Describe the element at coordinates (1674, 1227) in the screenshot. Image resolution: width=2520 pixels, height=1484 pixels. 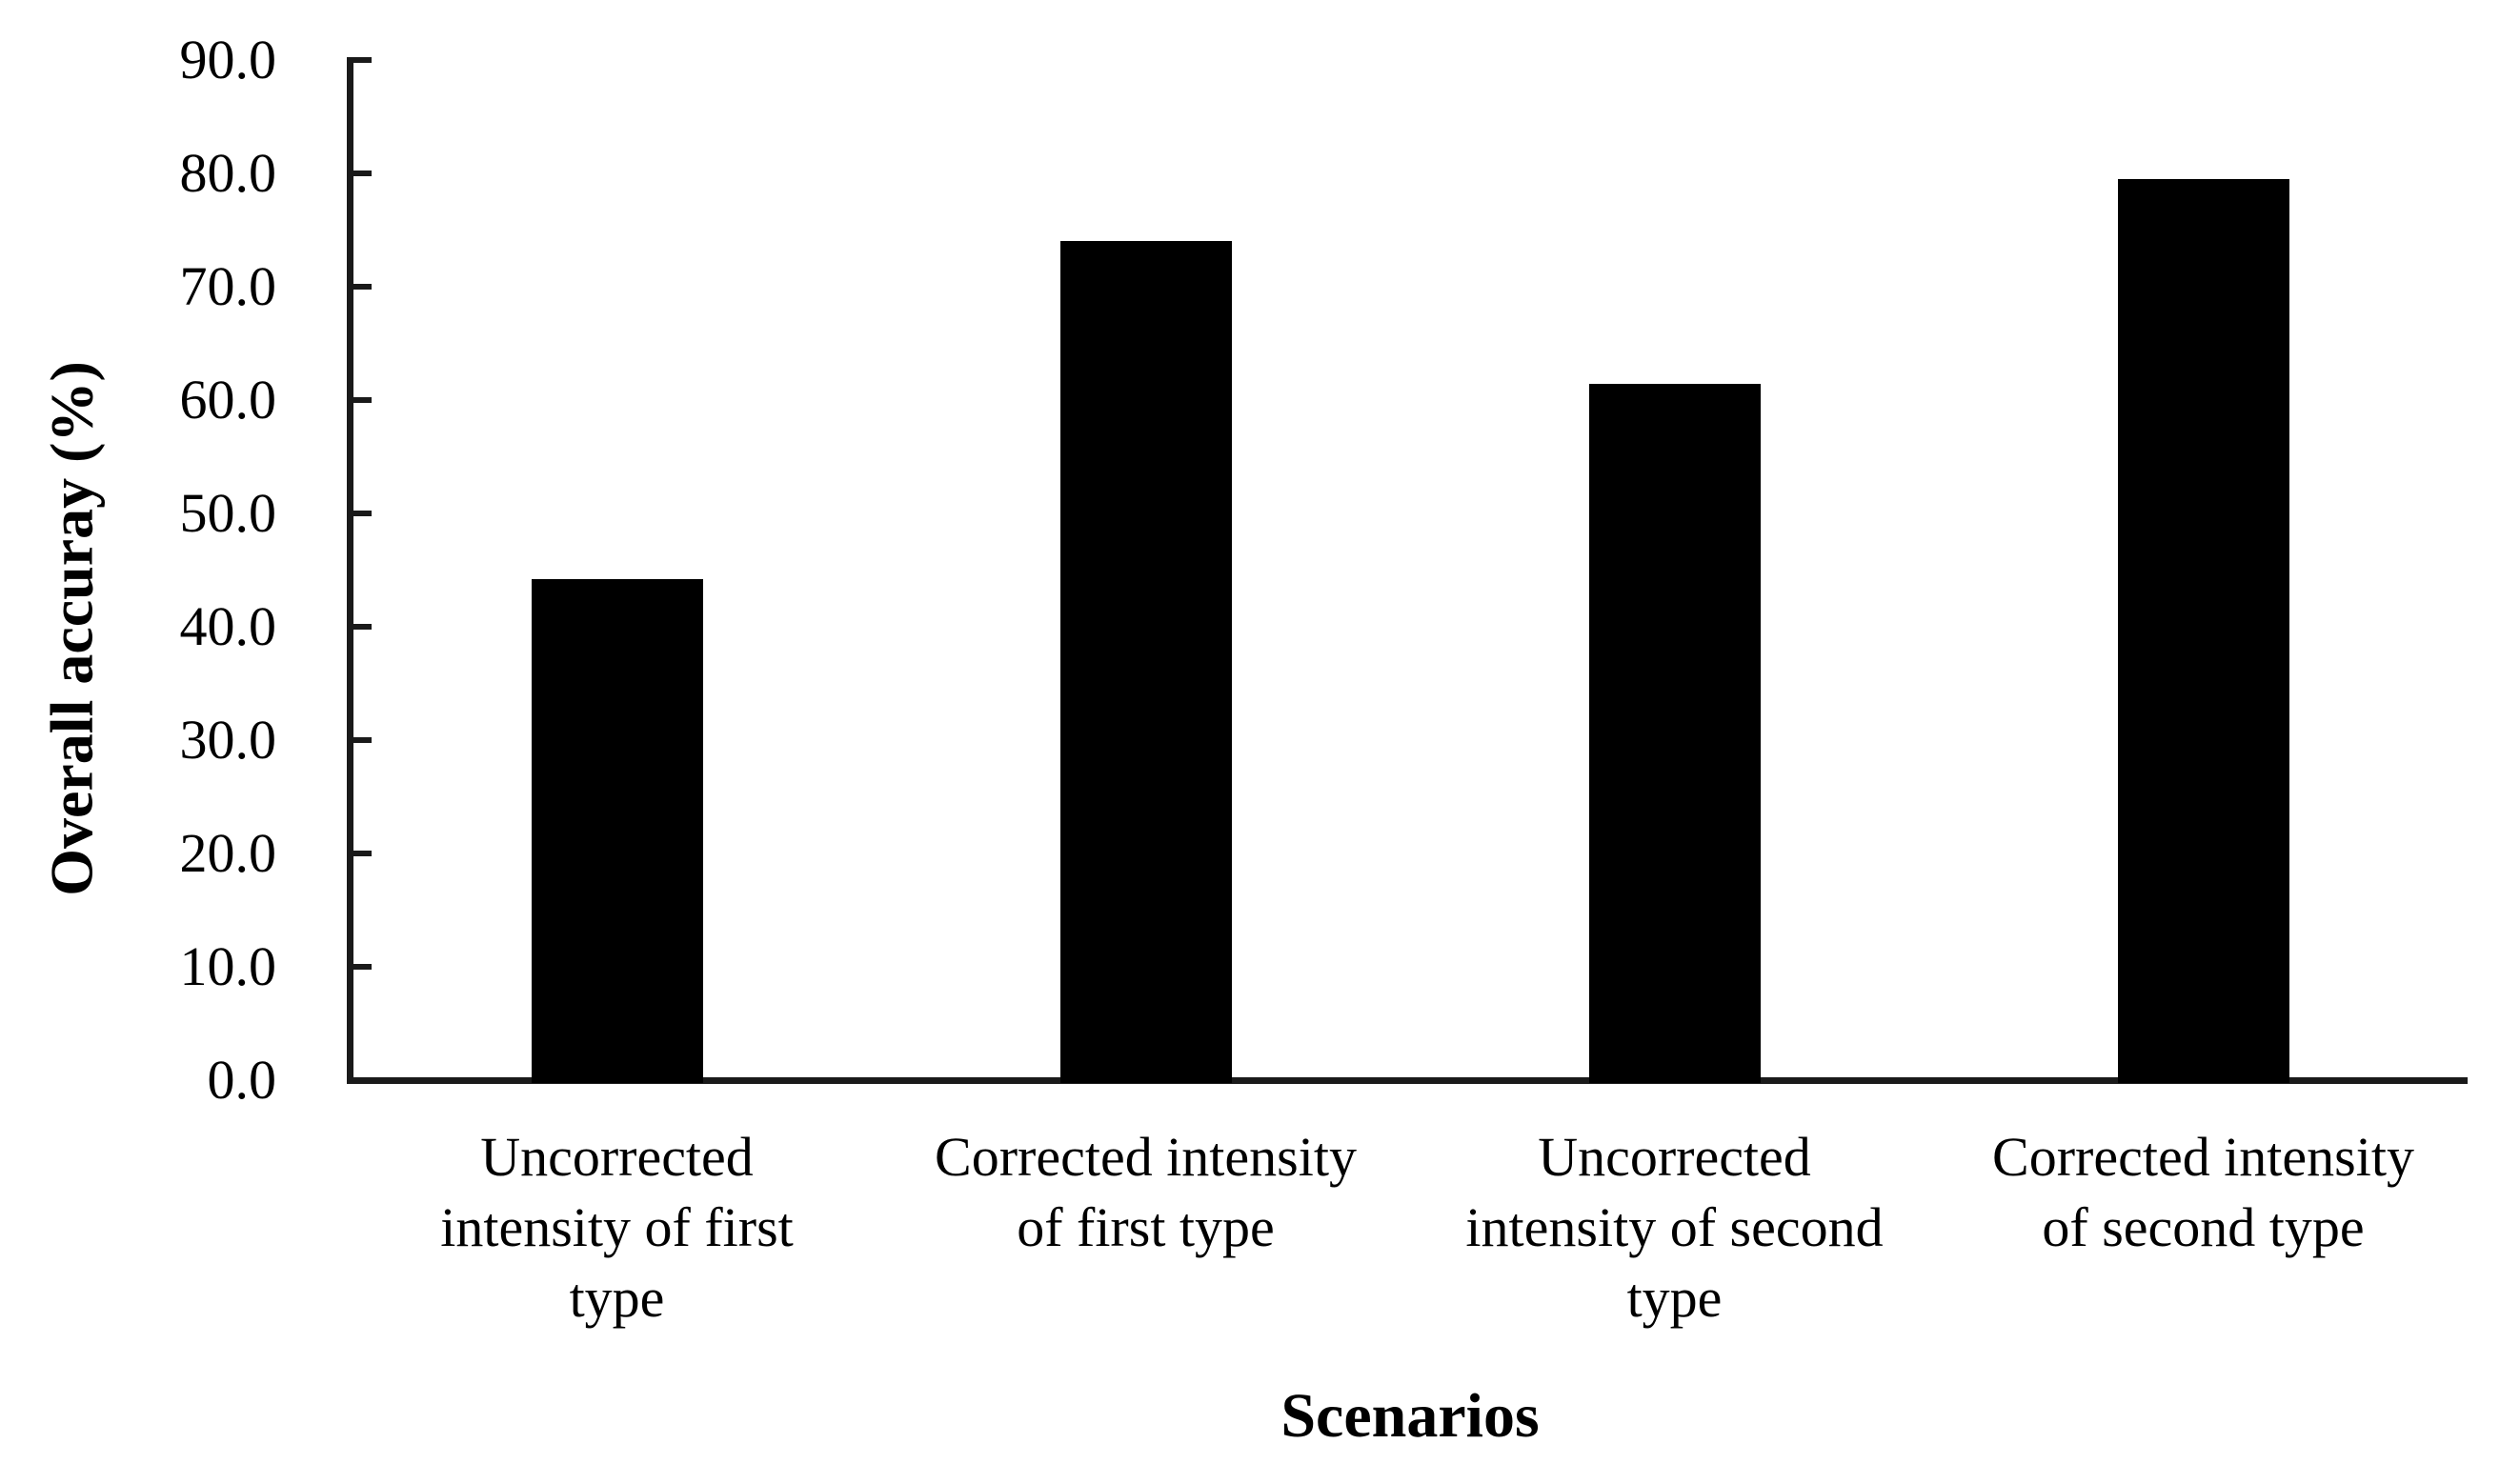
I see `x-category-label: Uncorrected intensity of second type` at that location.